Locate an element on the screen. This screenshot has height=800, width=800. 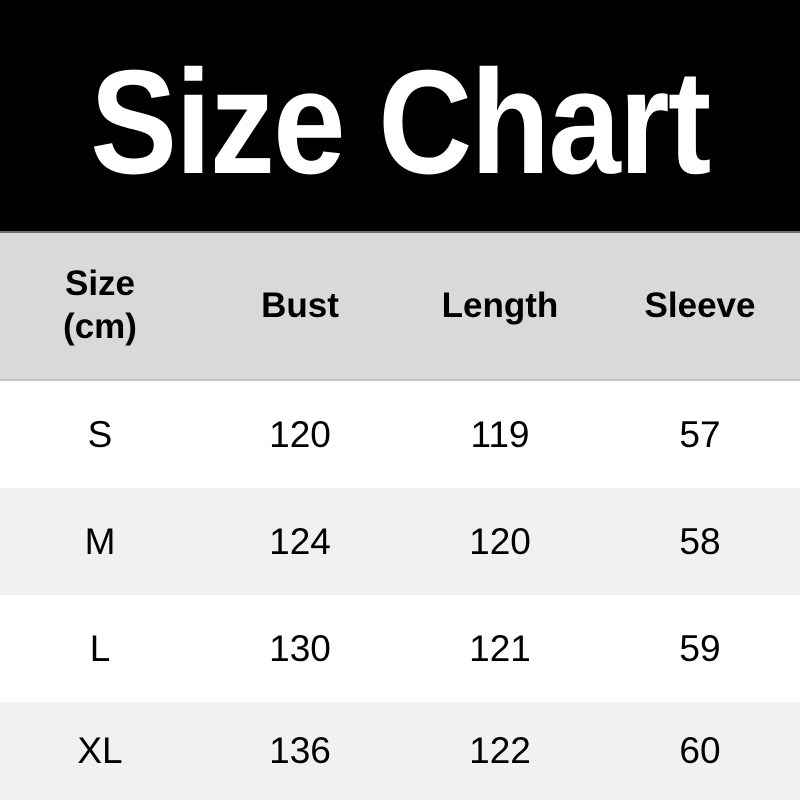
size-cell: S is located at coordinates (100, 434).